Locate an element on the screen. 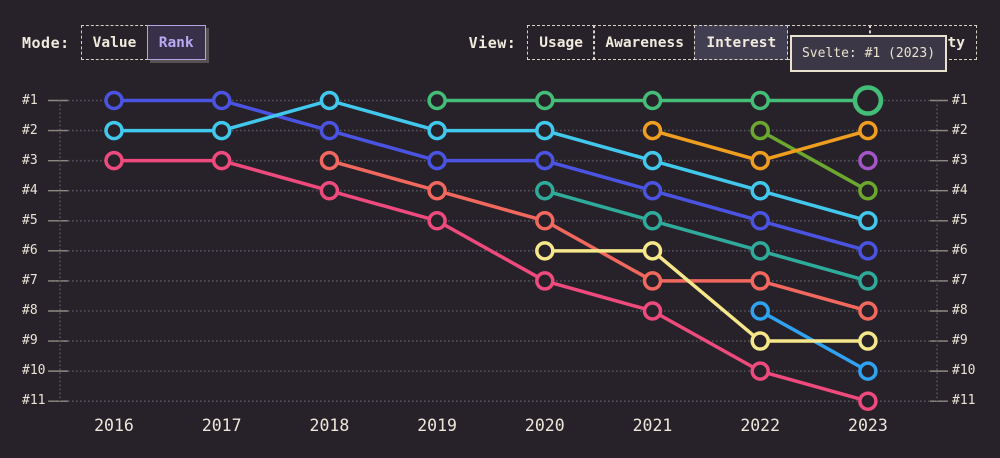 The width and height of the screenshot is (1000, 458). y-axis-label-right: #6 is located at coordinates (960, 250).